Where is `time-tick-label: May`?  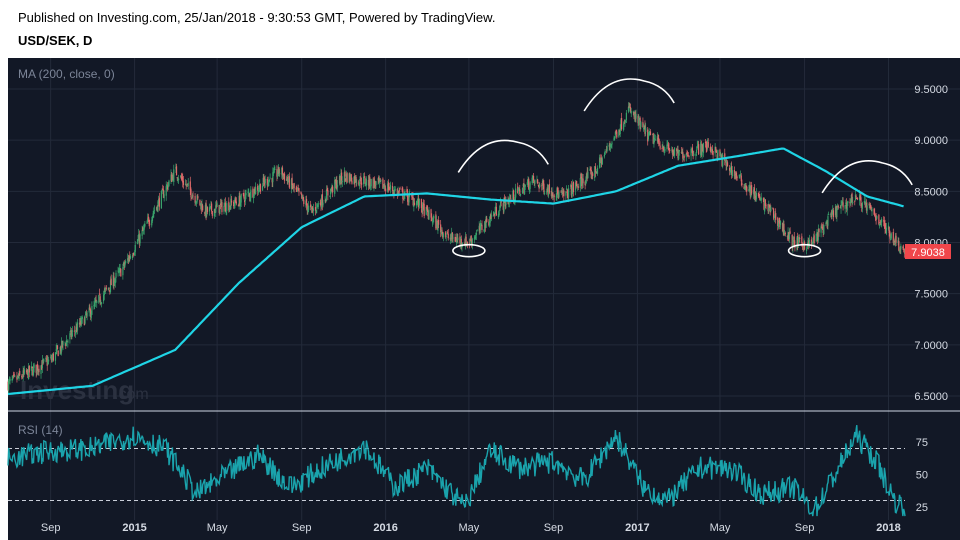
time-tick-label: May is located at coordinates (217, 528).